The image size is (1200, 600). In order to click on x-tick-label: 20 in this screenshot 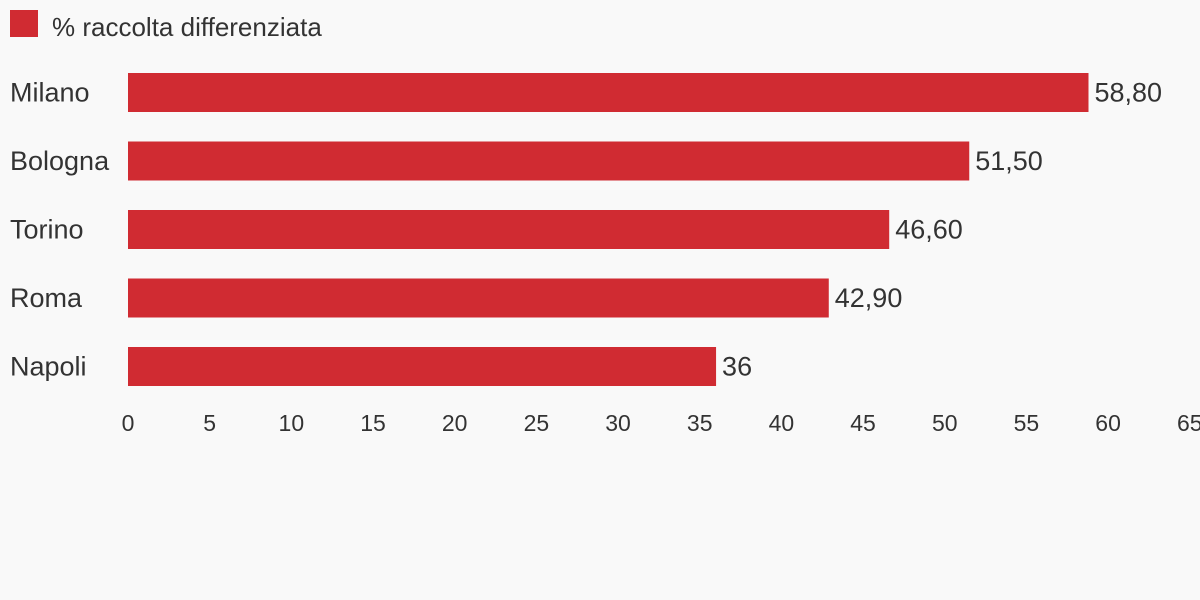, I will do `click(455, 423)`.